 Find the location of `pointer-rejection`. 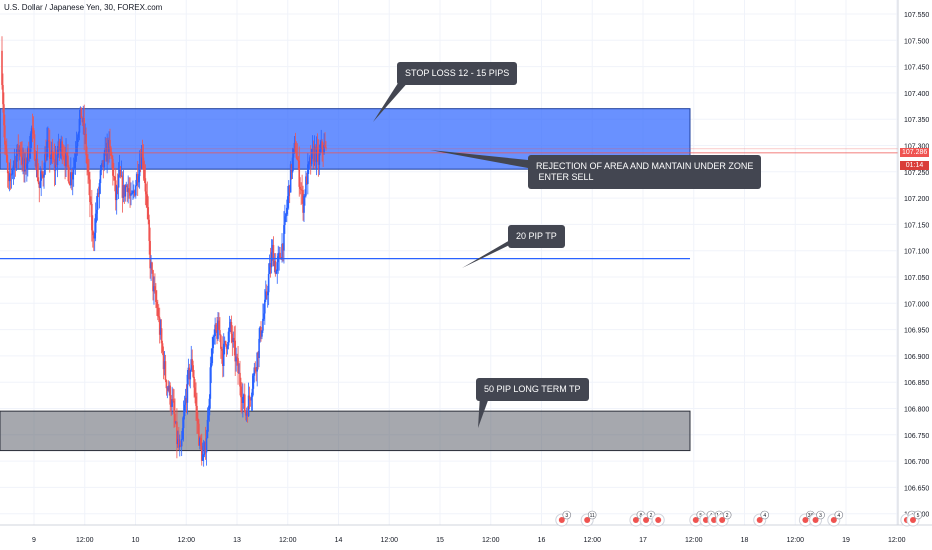

pointer-rejection is located at coordinates (479, 159).